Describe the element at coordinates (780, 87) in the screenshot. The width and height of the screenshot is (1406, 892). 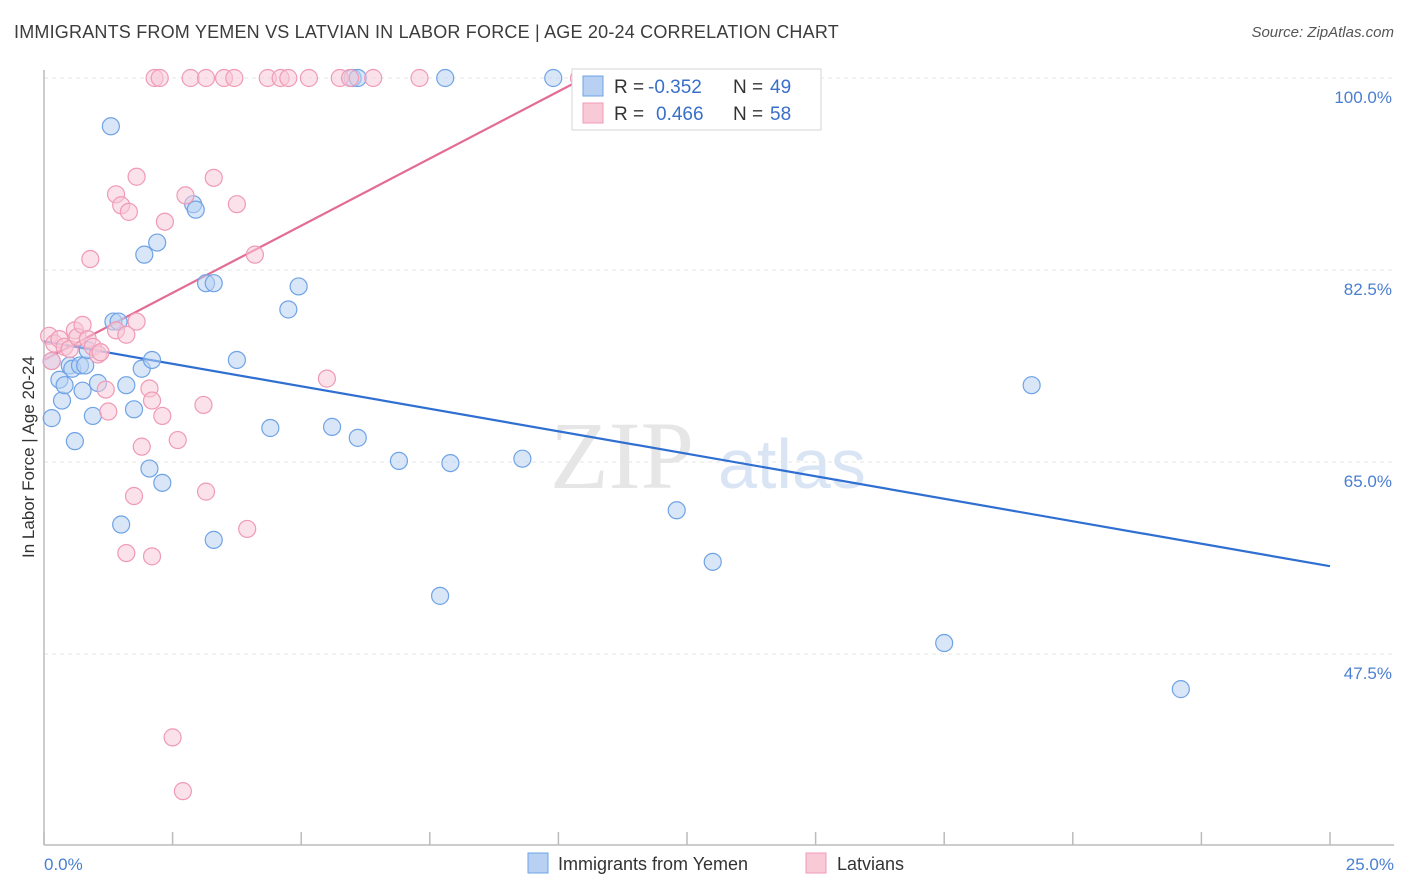
I see `legend-n-value-yemen: 49` at that location.